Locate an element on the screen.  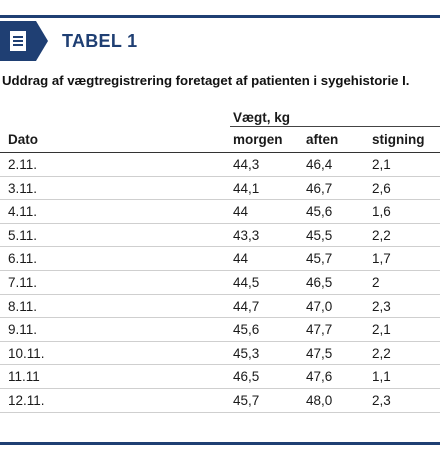
cell-dato: 7.11. is located at coordinates (23, 282).